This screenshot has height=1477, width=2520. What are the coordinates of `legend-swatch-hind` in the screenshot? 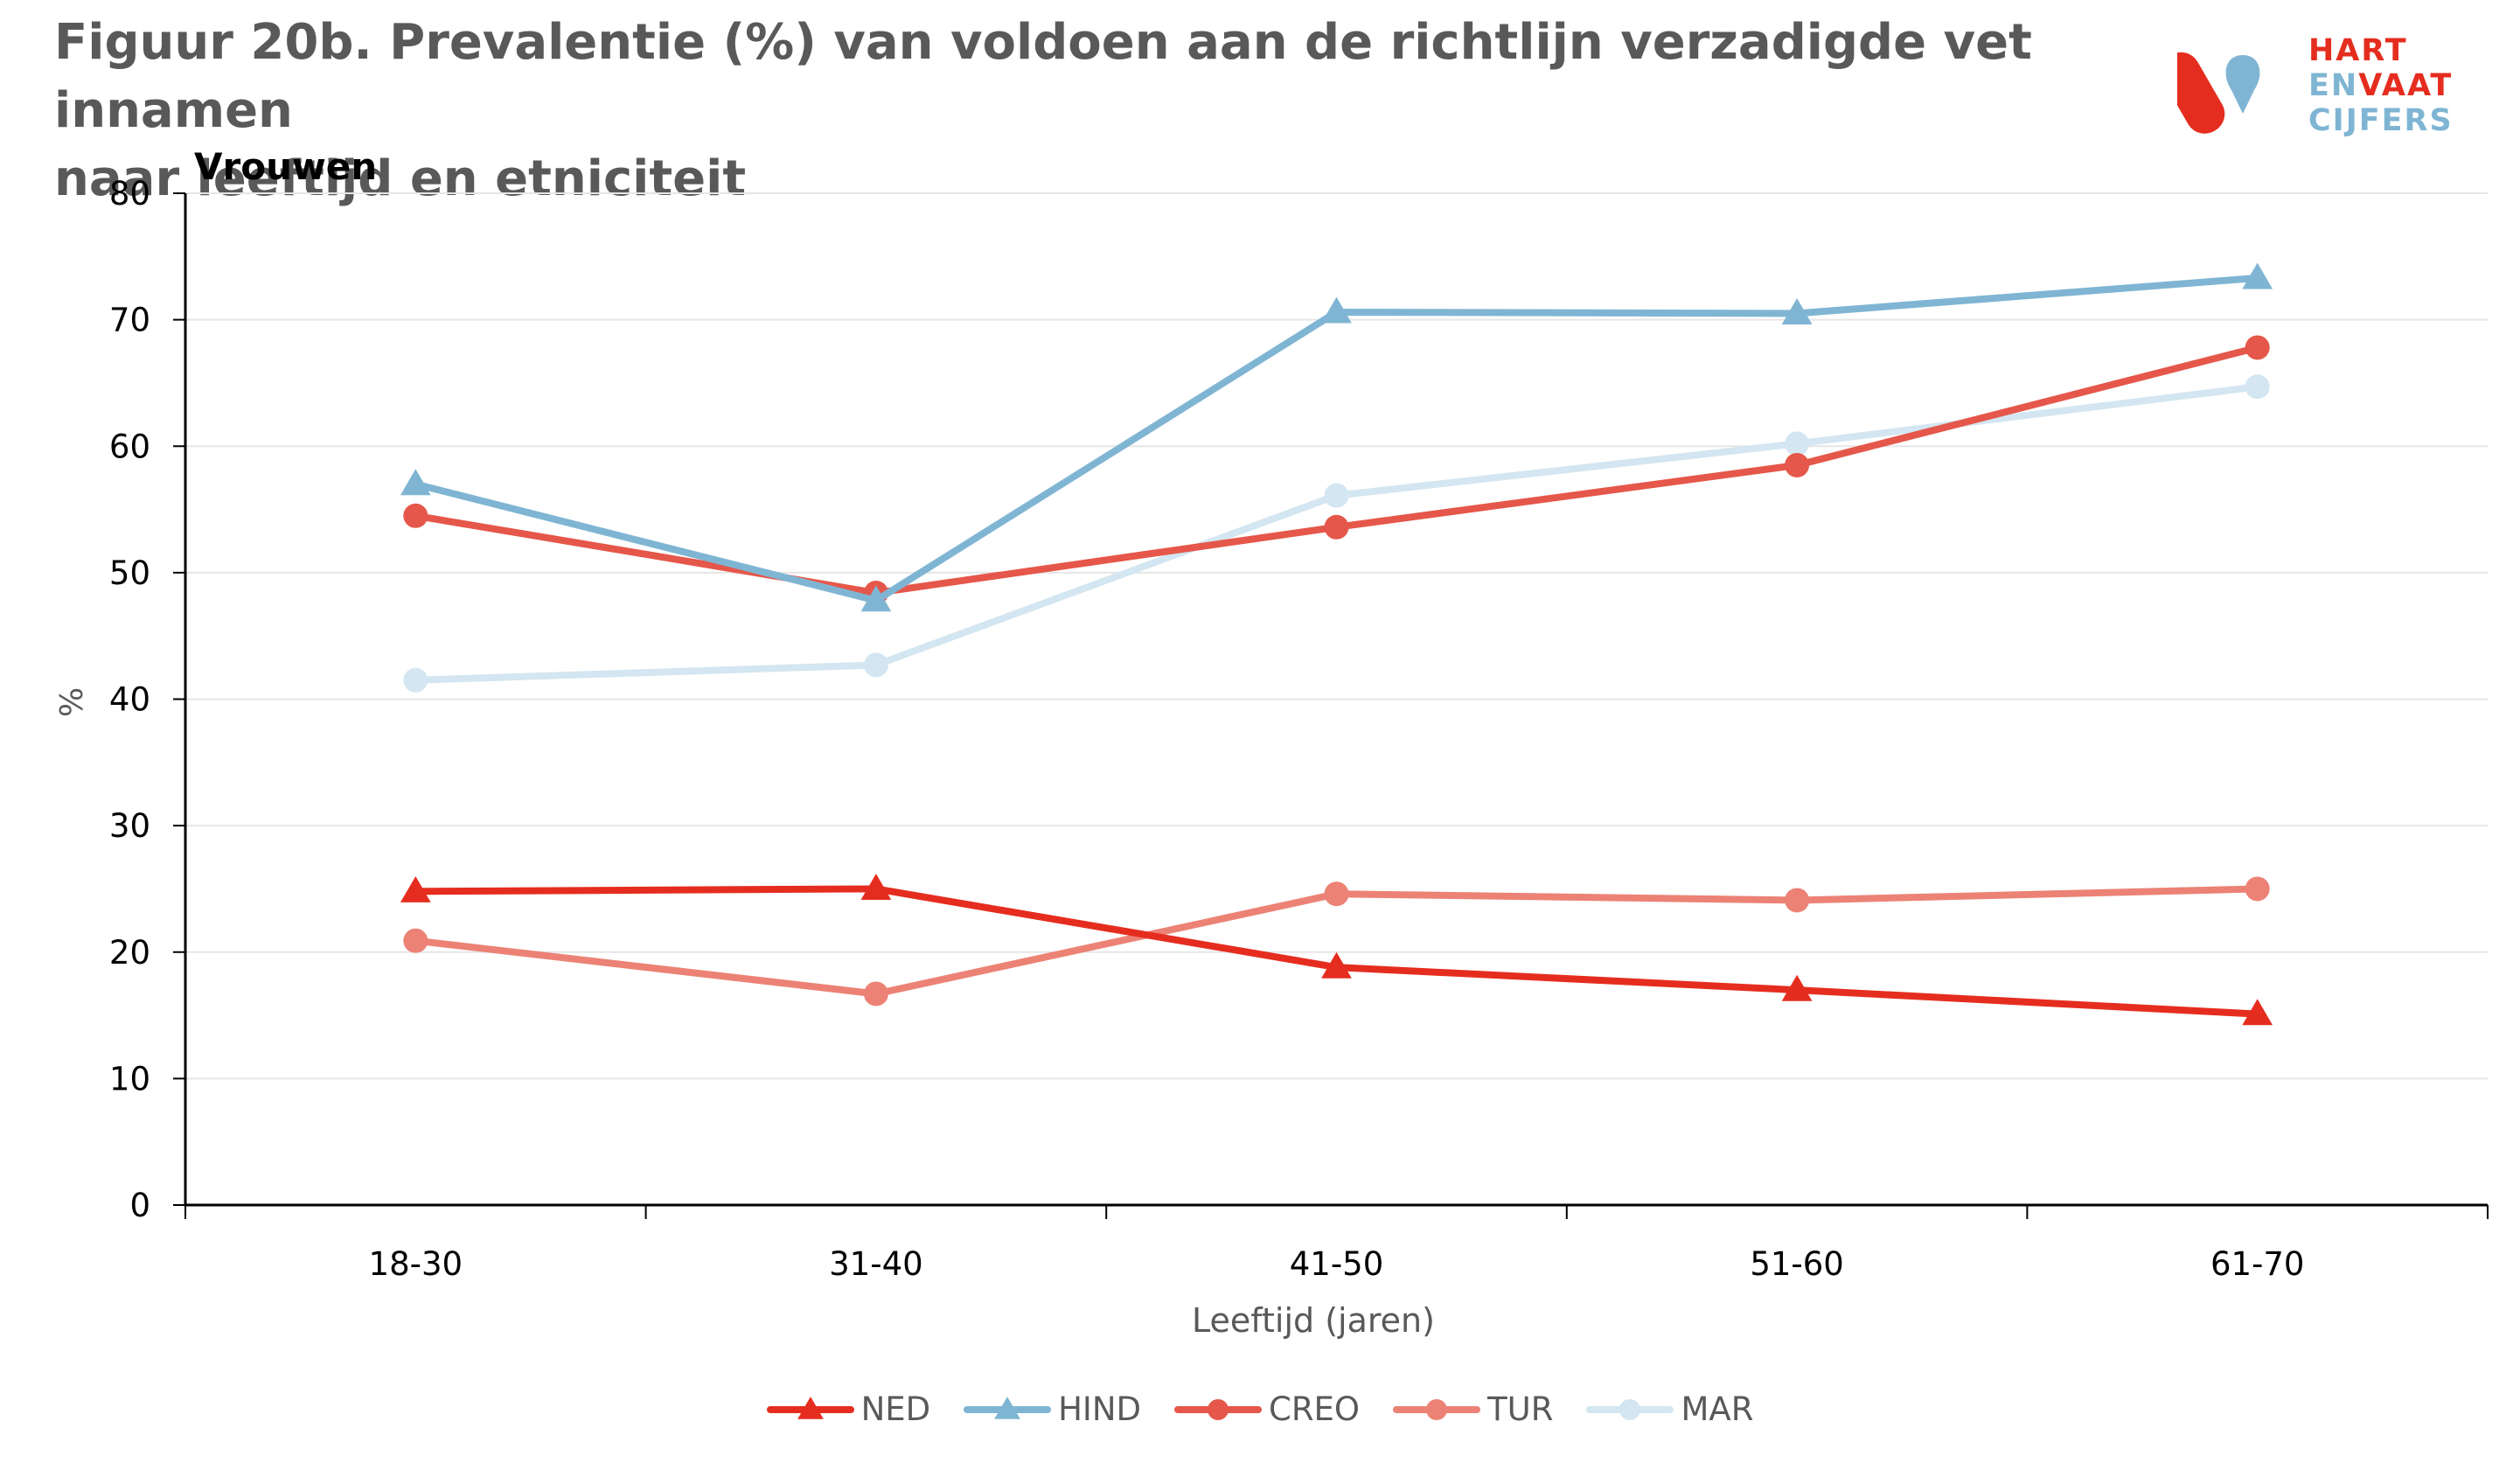 It's located at (1008, 1407).